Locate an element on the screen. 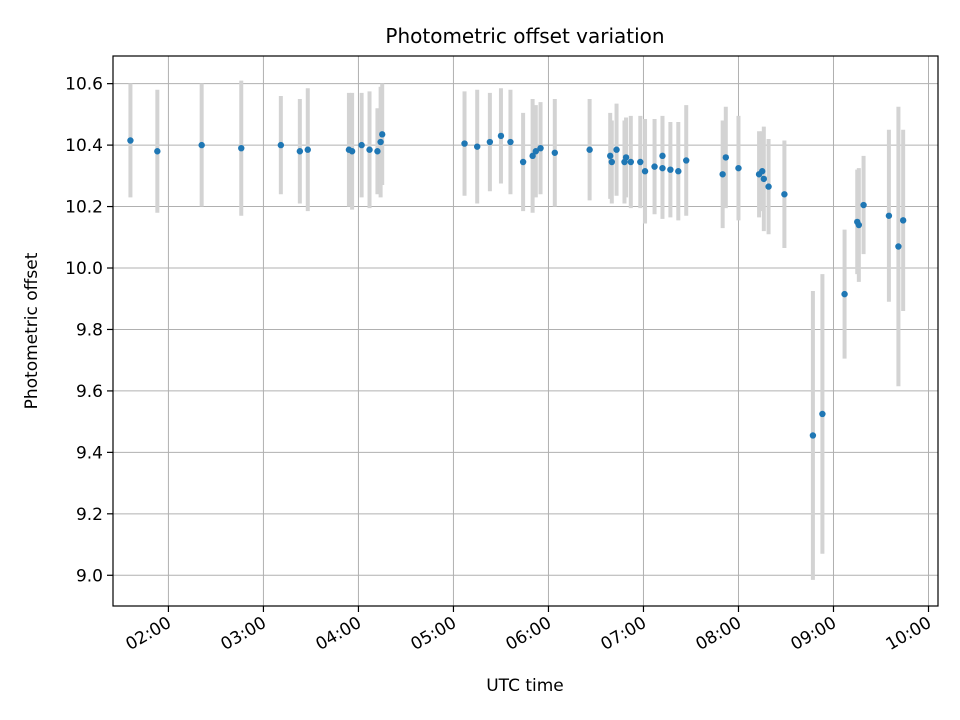  y-tick-label: 10.4 is located at coordinates (84, 146).